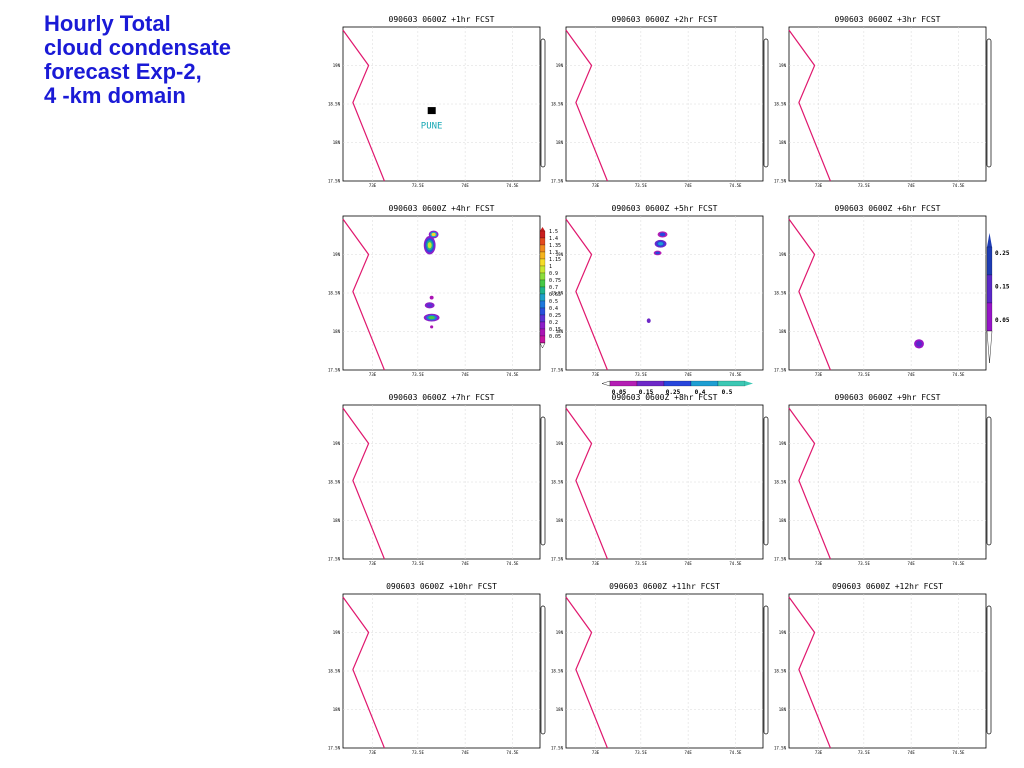  What do you see at coordinates (138, 47) in the screenshot?
I see `title-line: cloud condensate` at bounding box center [138, 47].